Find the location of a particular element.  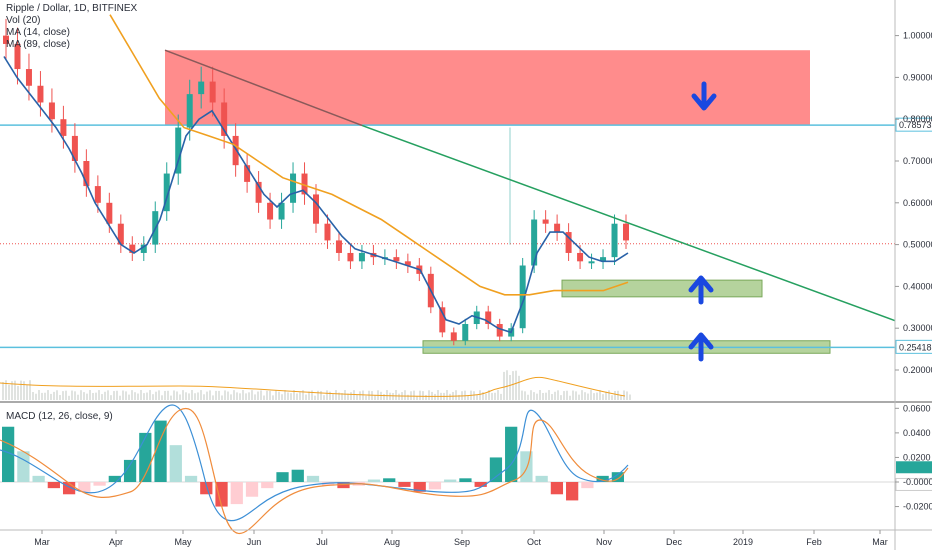

ma-slow-legend: MA (89, close) is located at coordinates (38, 44).